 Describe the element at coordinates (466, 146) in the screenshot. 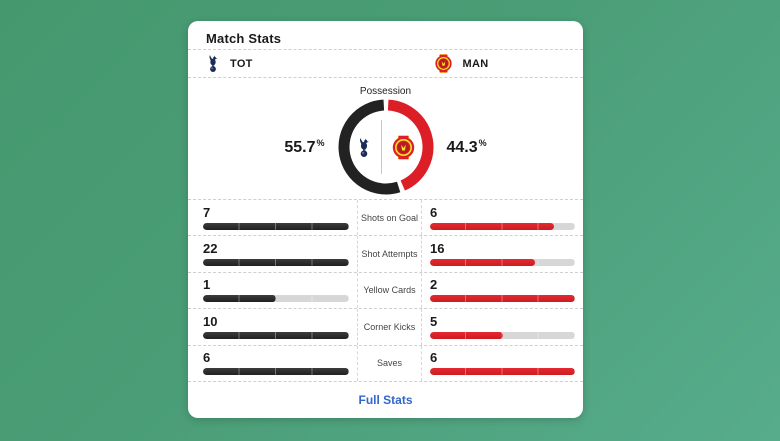

I see `possession-away-value: 44.3%` at that location.